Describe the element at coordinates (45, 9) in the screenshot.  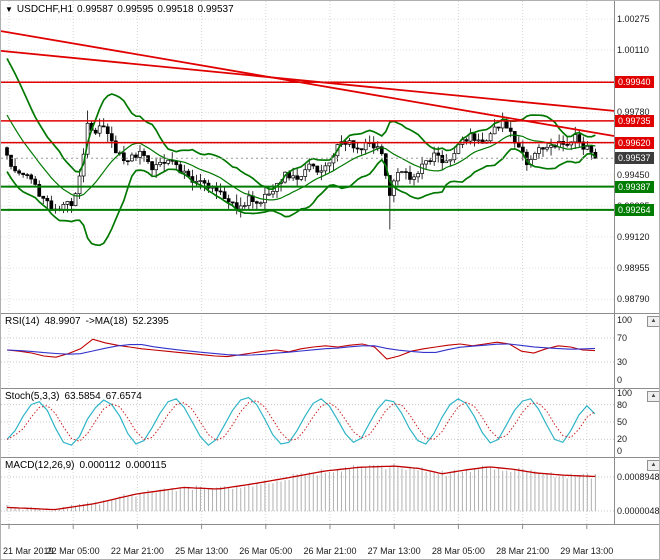
I see `symbol-timeframe: USDCHF,H1` at that location.